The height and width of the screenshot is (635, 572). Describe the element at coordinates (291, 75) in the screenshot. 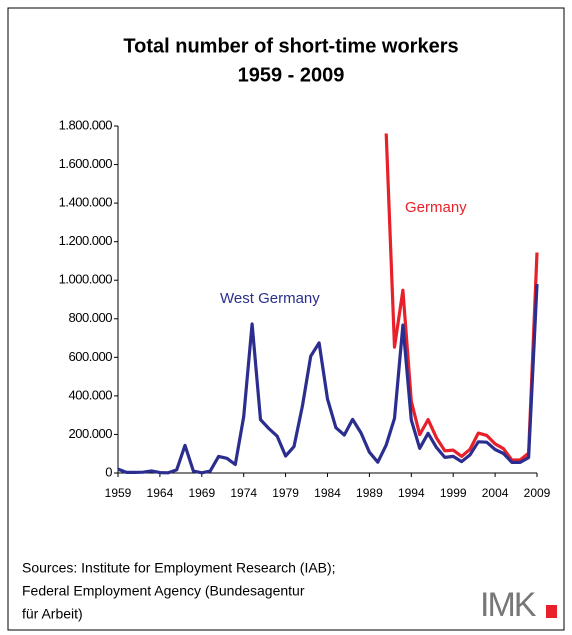

I see `chart-title: 1959 - 2009` at that location.